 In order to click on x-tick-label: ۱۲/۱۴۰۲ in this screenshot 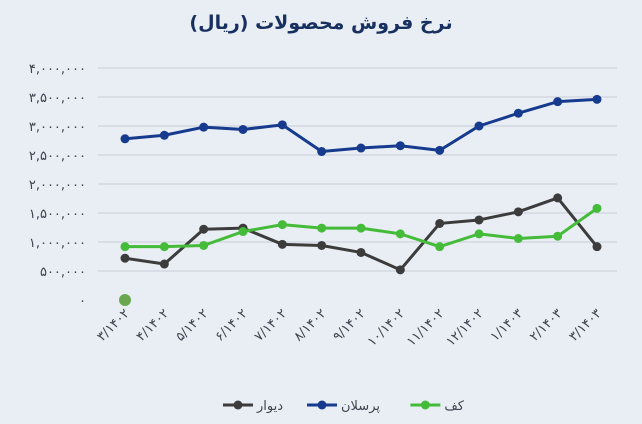, I will do `click(464, 327)`.